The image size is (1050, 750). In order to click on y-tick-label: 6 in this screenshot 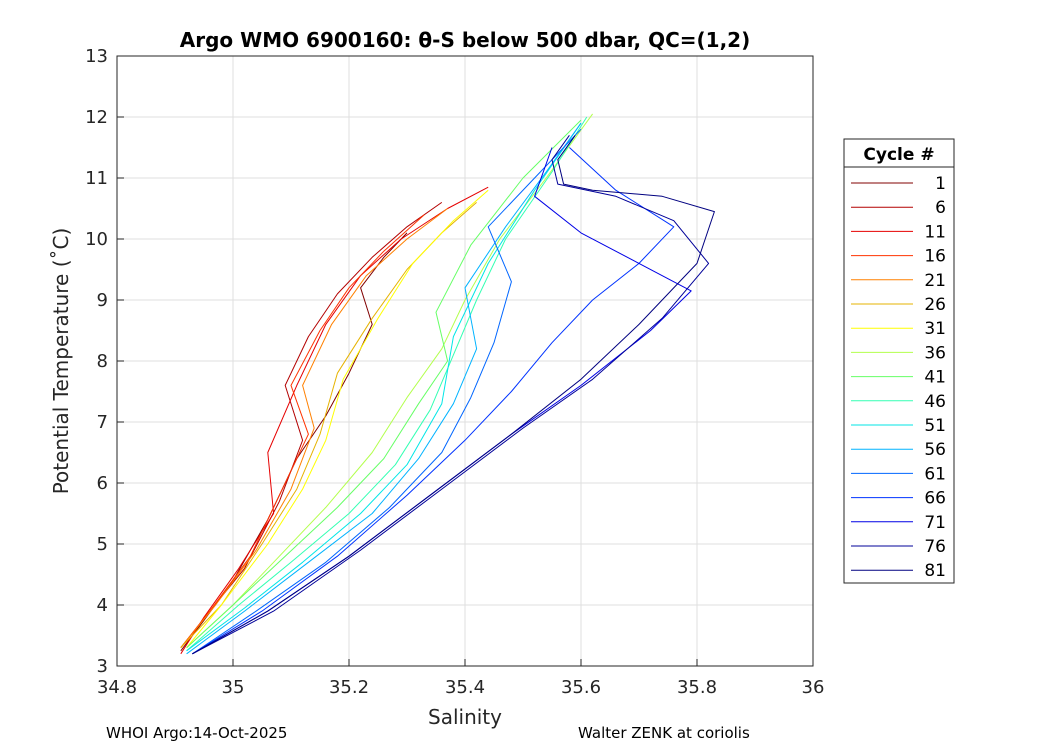, I will do `click(102, 483)`.